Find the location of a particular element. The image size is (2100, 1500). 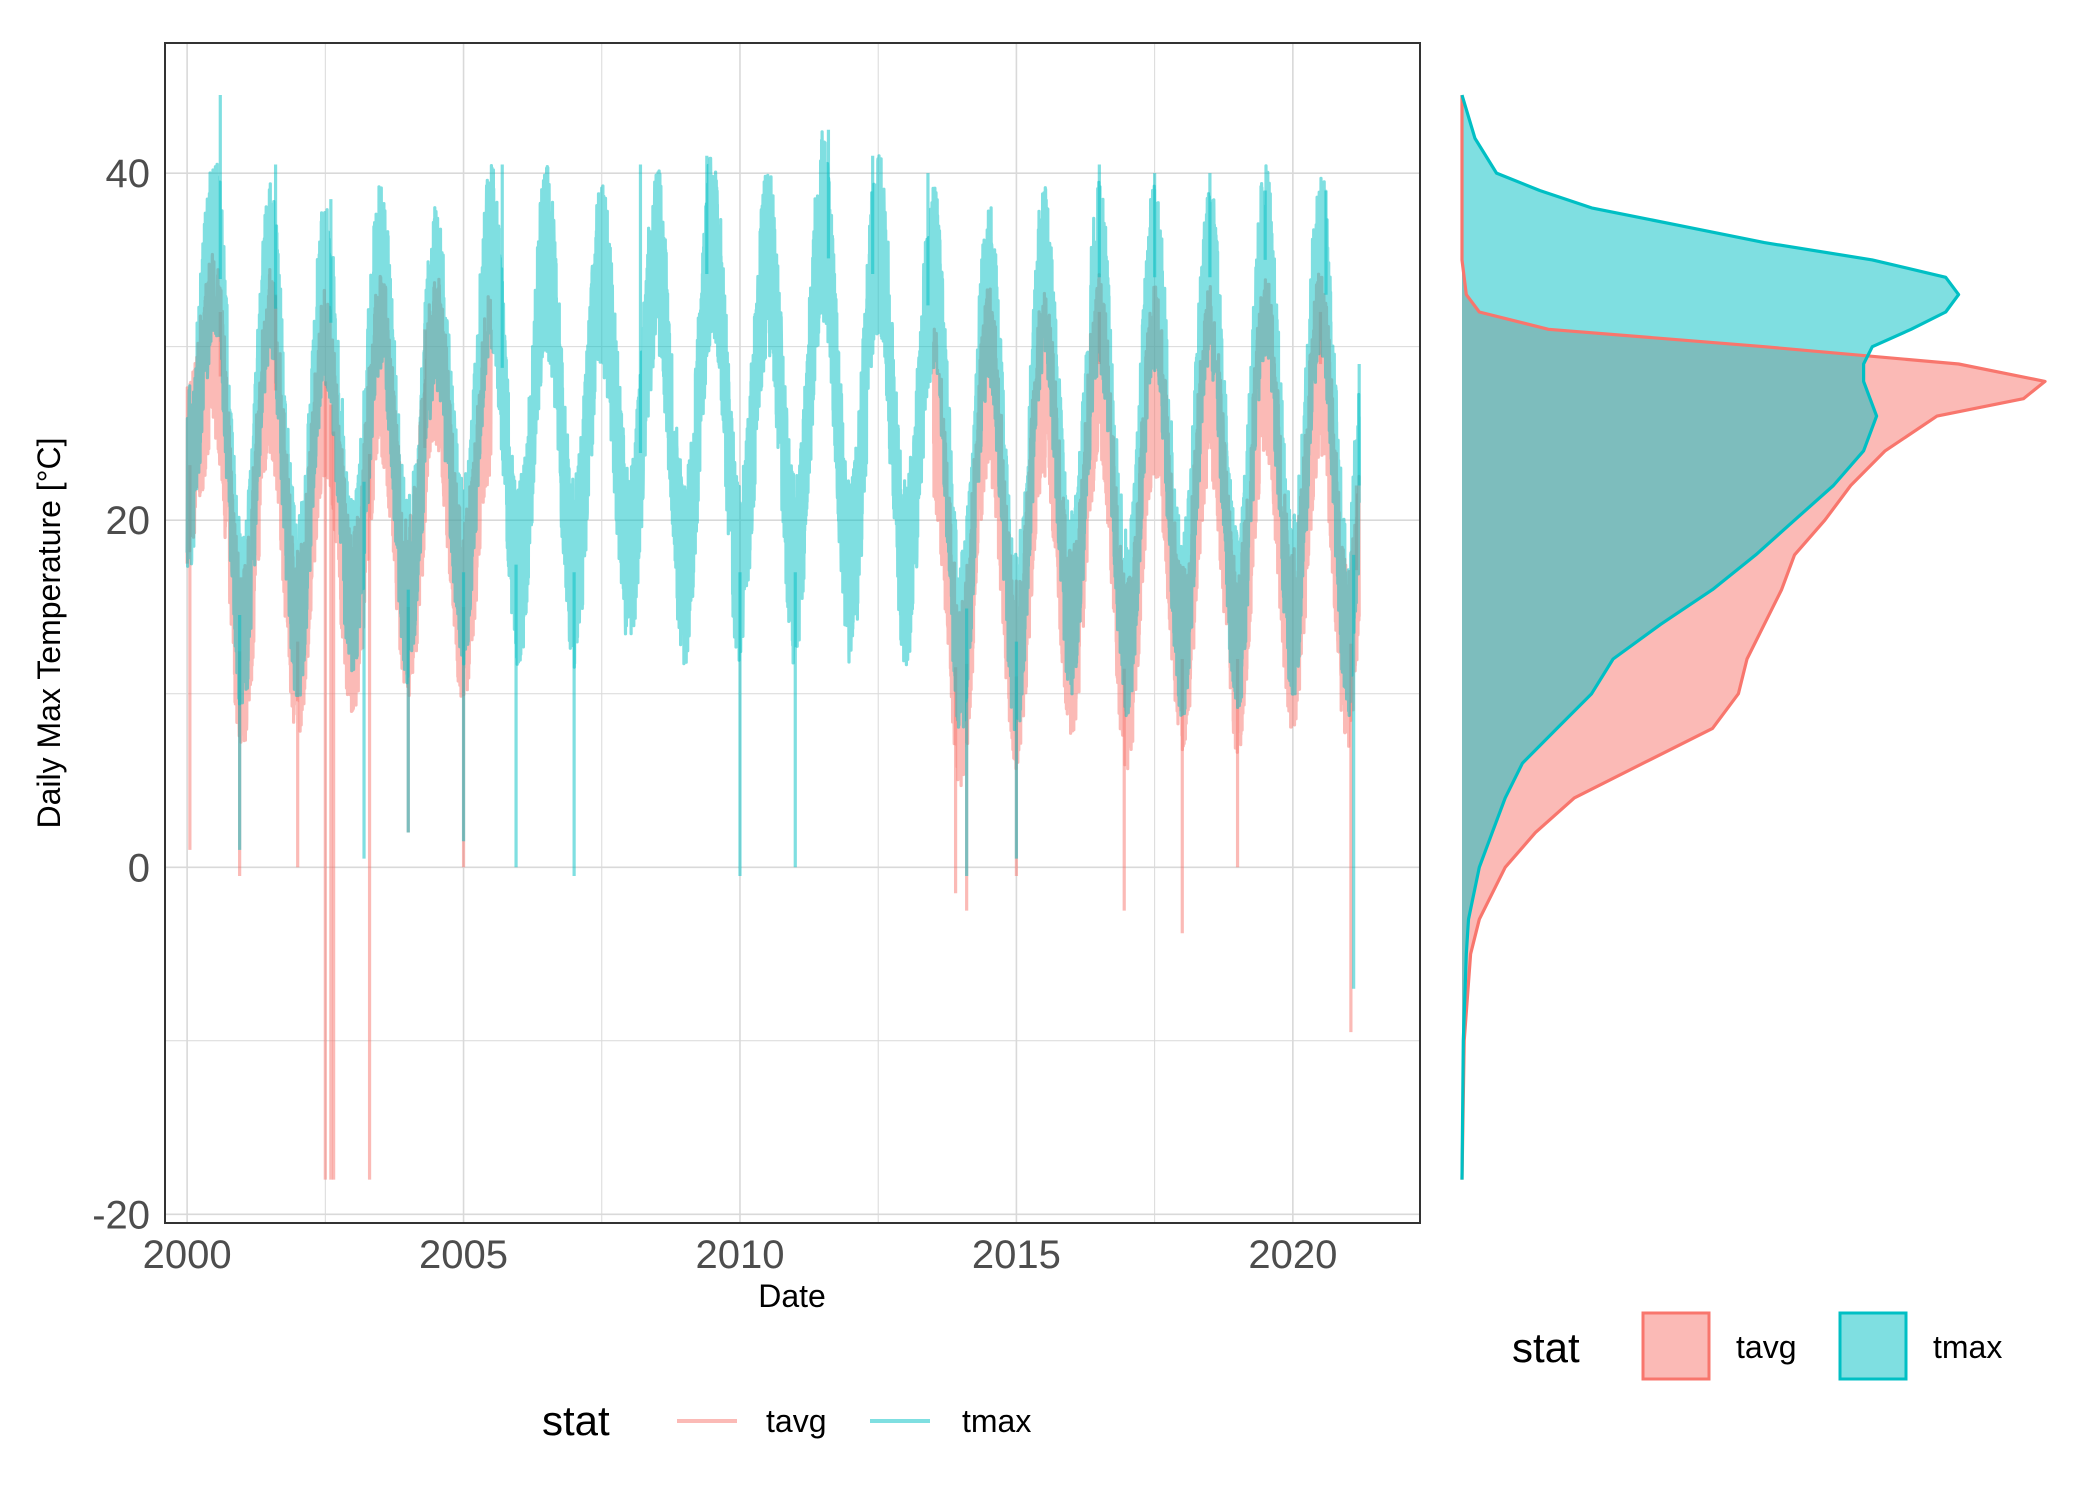

legend: stat tavg tmax is located at coordinates (786, 1420).